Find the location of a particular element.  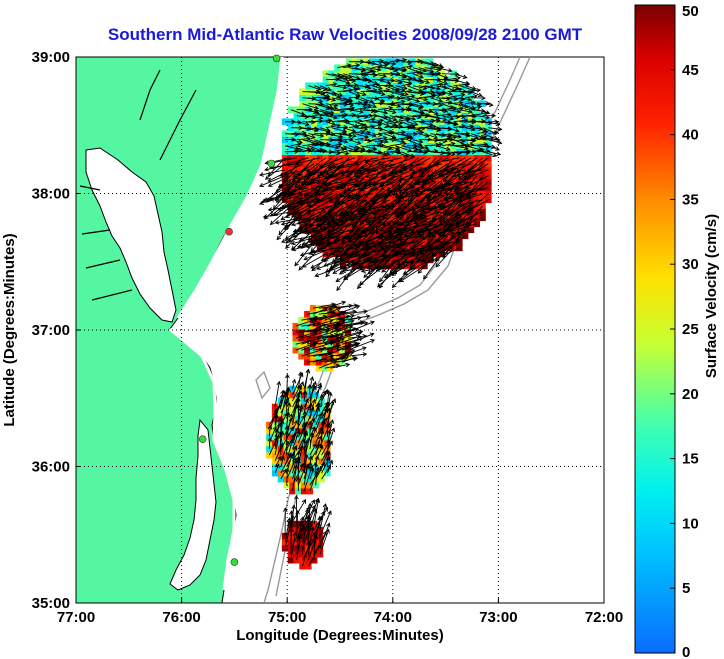

y-tick-label: 35:00 is located at coordinates (51, 603).